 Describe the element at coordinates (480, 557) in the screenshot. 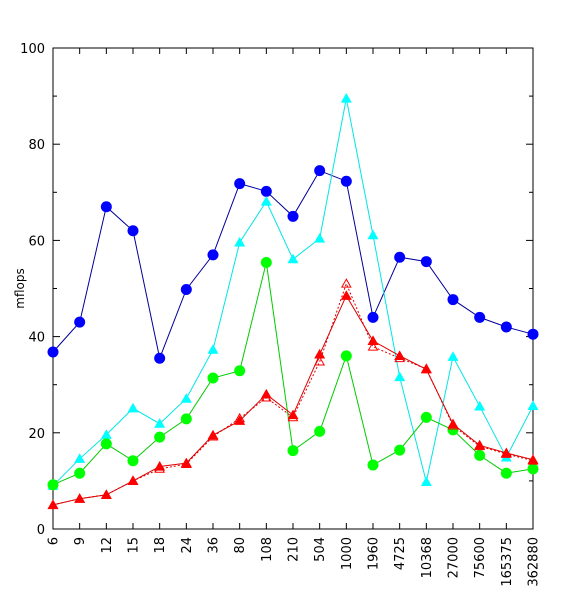

I see `x-tick-label: 75600` at that location.